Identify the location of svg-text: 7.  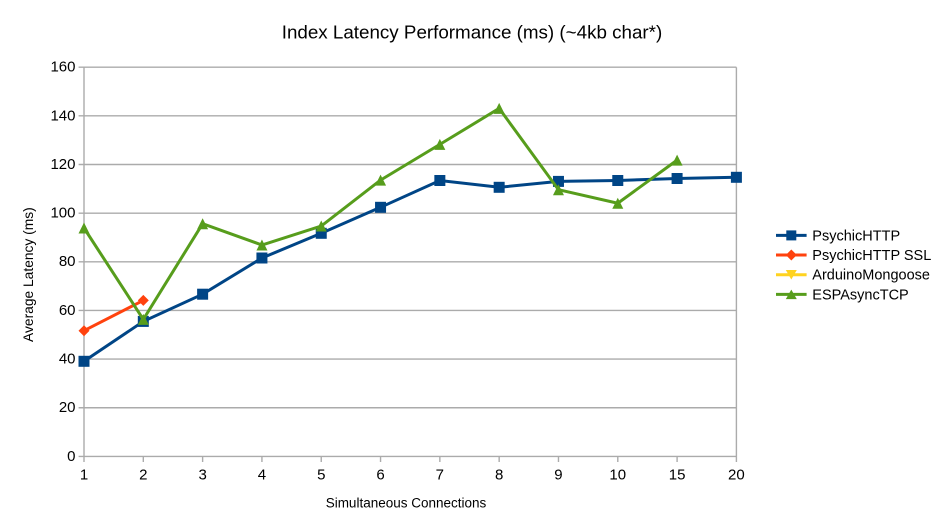
(440, 475).